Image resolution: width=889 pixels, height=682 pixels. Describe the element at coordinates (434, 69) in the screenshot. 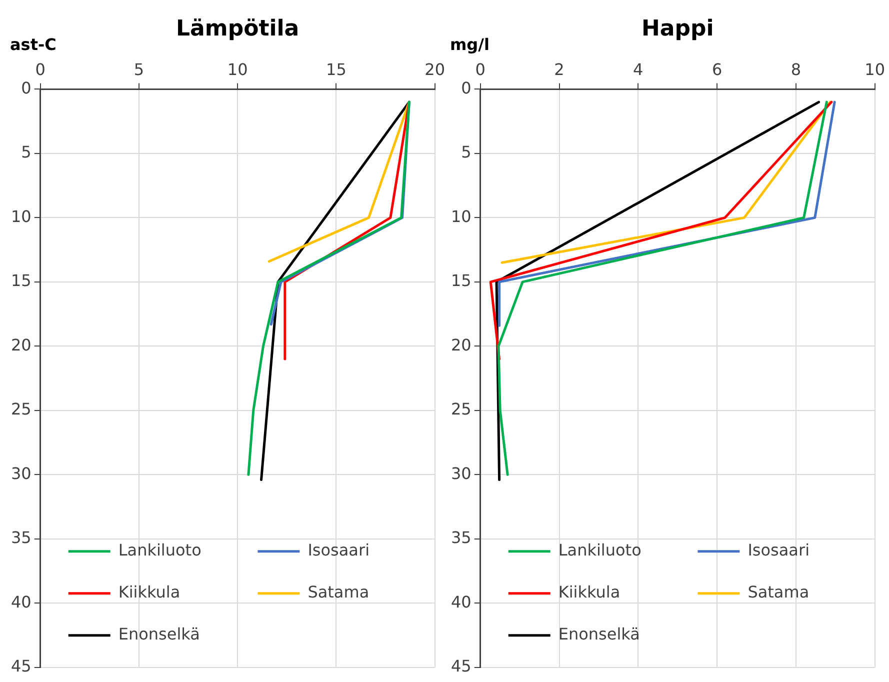

I see `x-tick-label: 20` at that location.